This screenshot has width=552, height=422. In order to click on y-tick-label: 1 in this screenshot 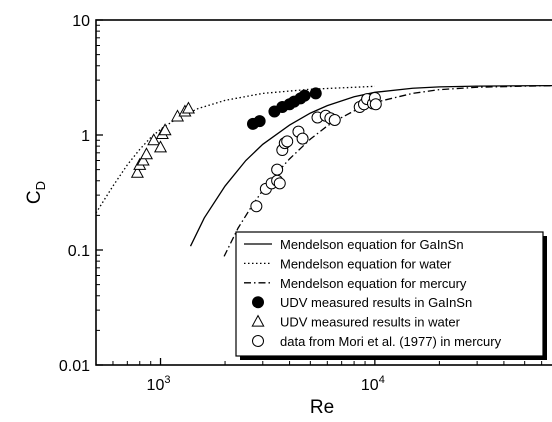, I will do `click(85, 136)`.